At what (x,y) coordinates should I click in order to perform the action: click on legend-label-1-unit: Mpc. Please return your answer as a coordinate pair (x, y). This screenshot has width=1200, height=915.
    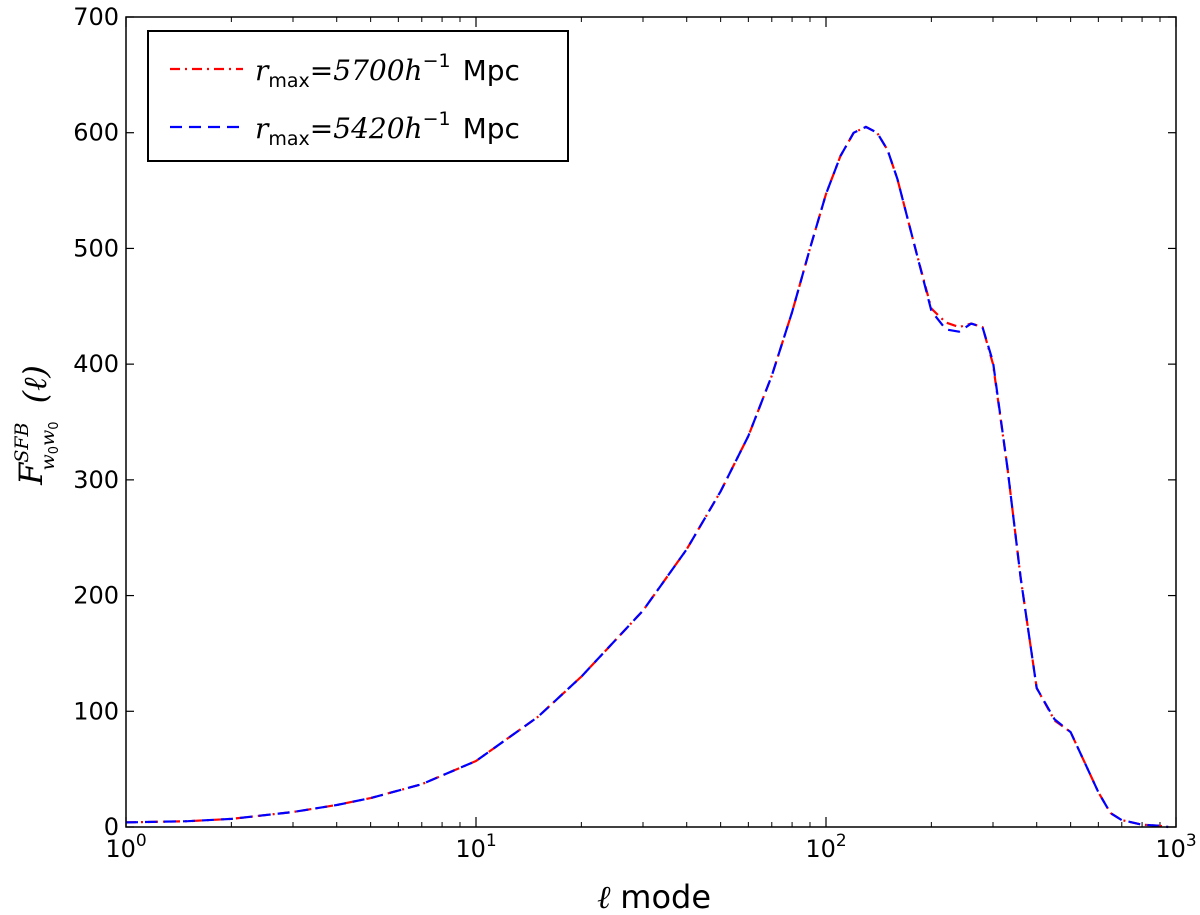
    Looking at the image, I should click on (491, 128).